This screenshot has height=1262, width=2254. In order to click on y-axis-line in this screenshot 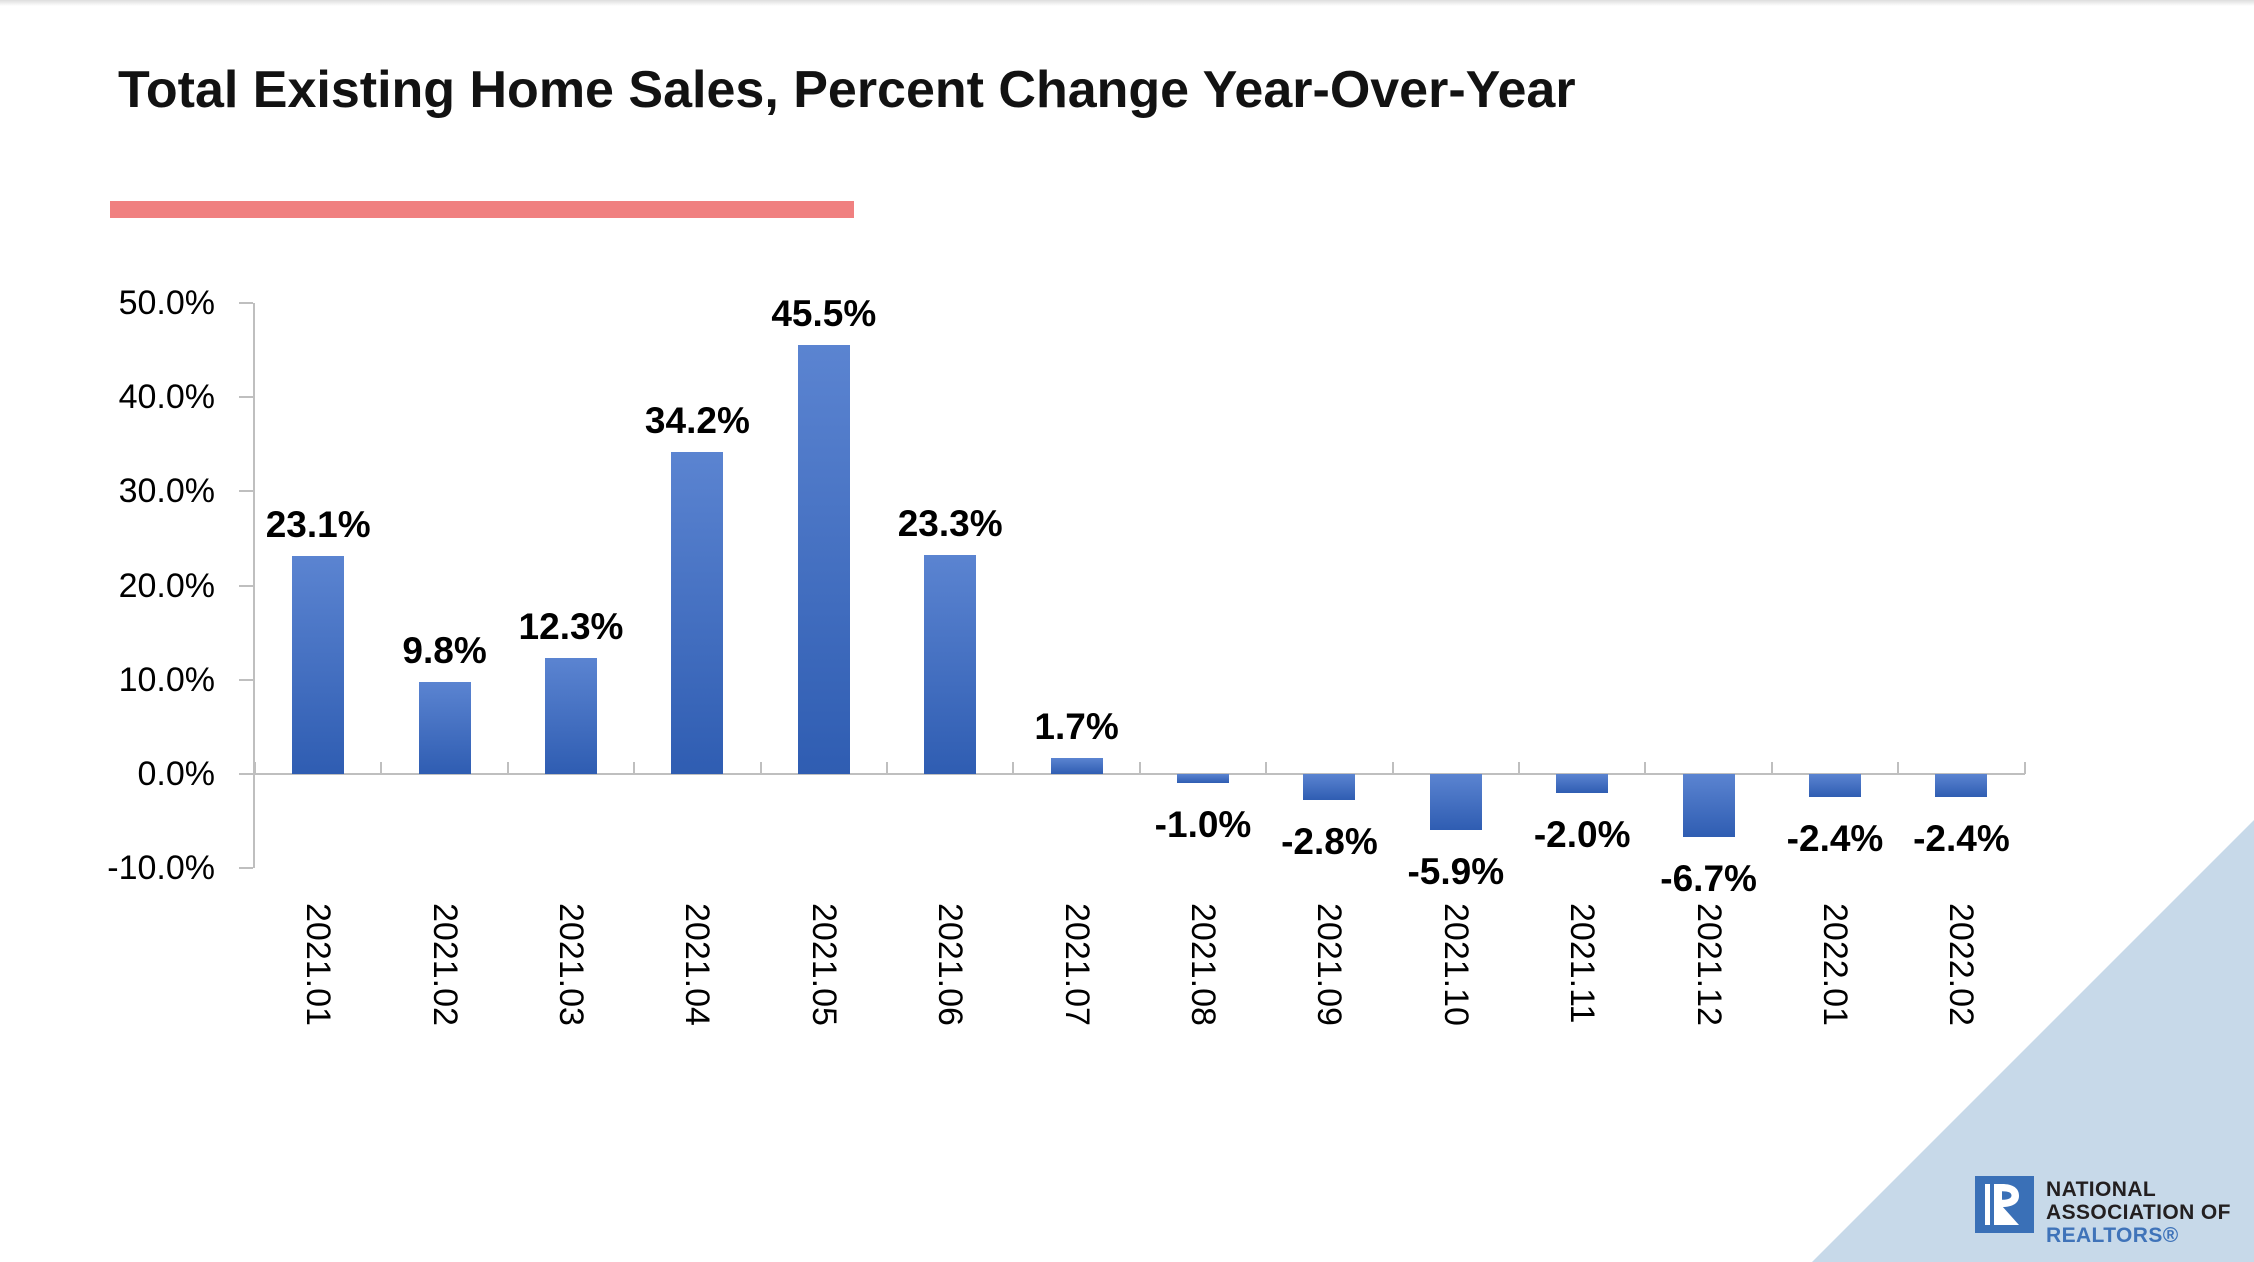, I will do `click(254, 586)`.